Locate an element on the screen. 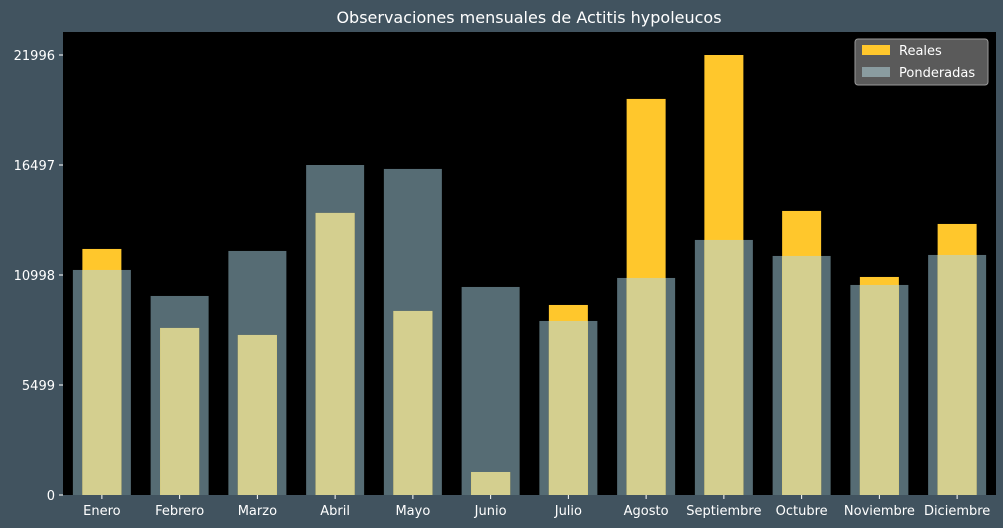  x-tick-label: Marzo is located at coordinates (257, 511).